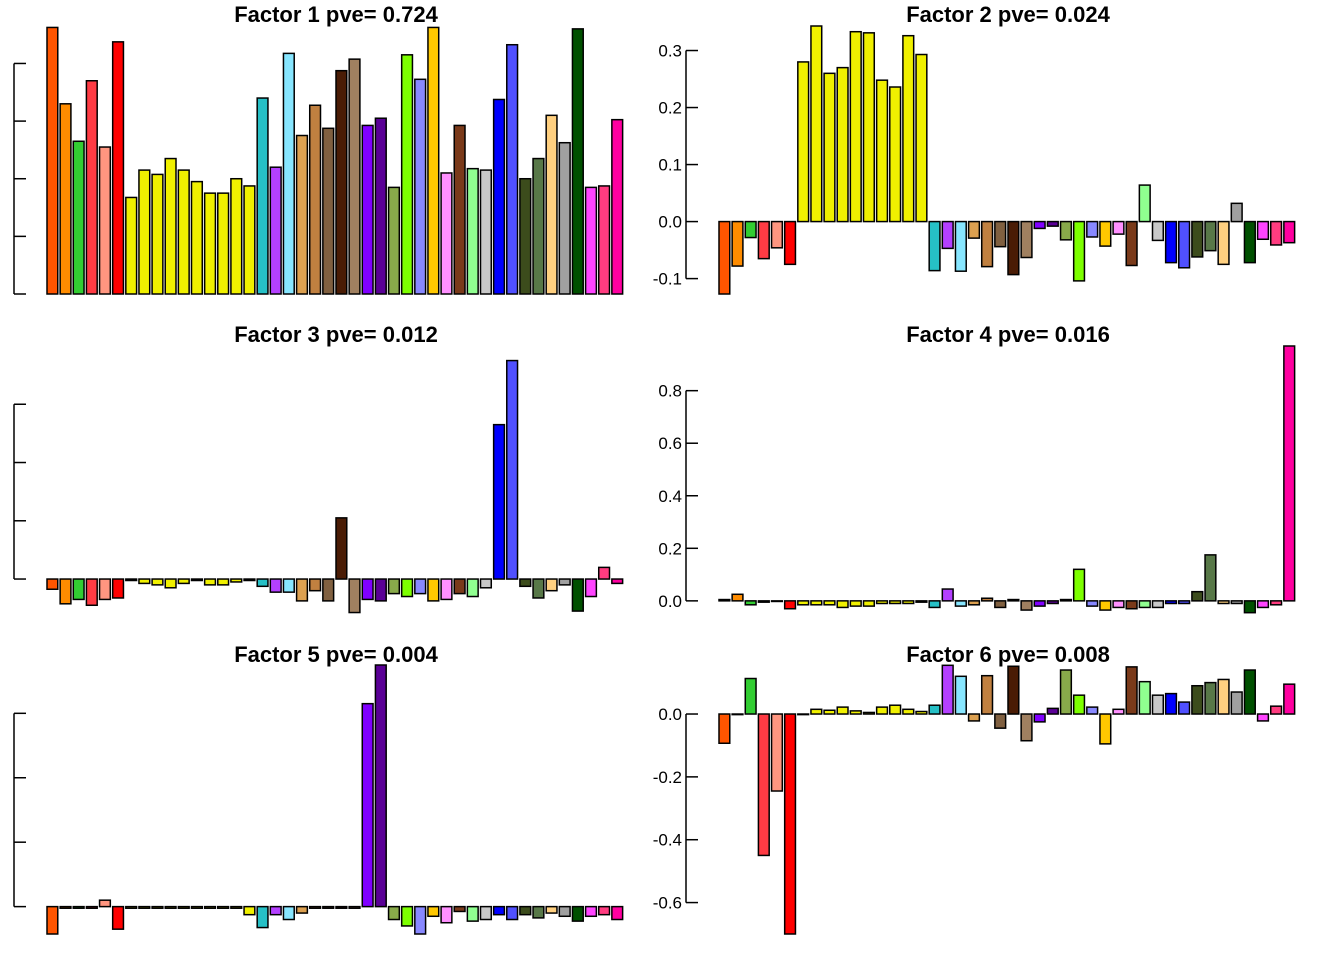 The width and height of the screenshot is (1344, 960). I want to click on factor-4-title: Factor 4 pve= 0.016, so click(1008, 334).